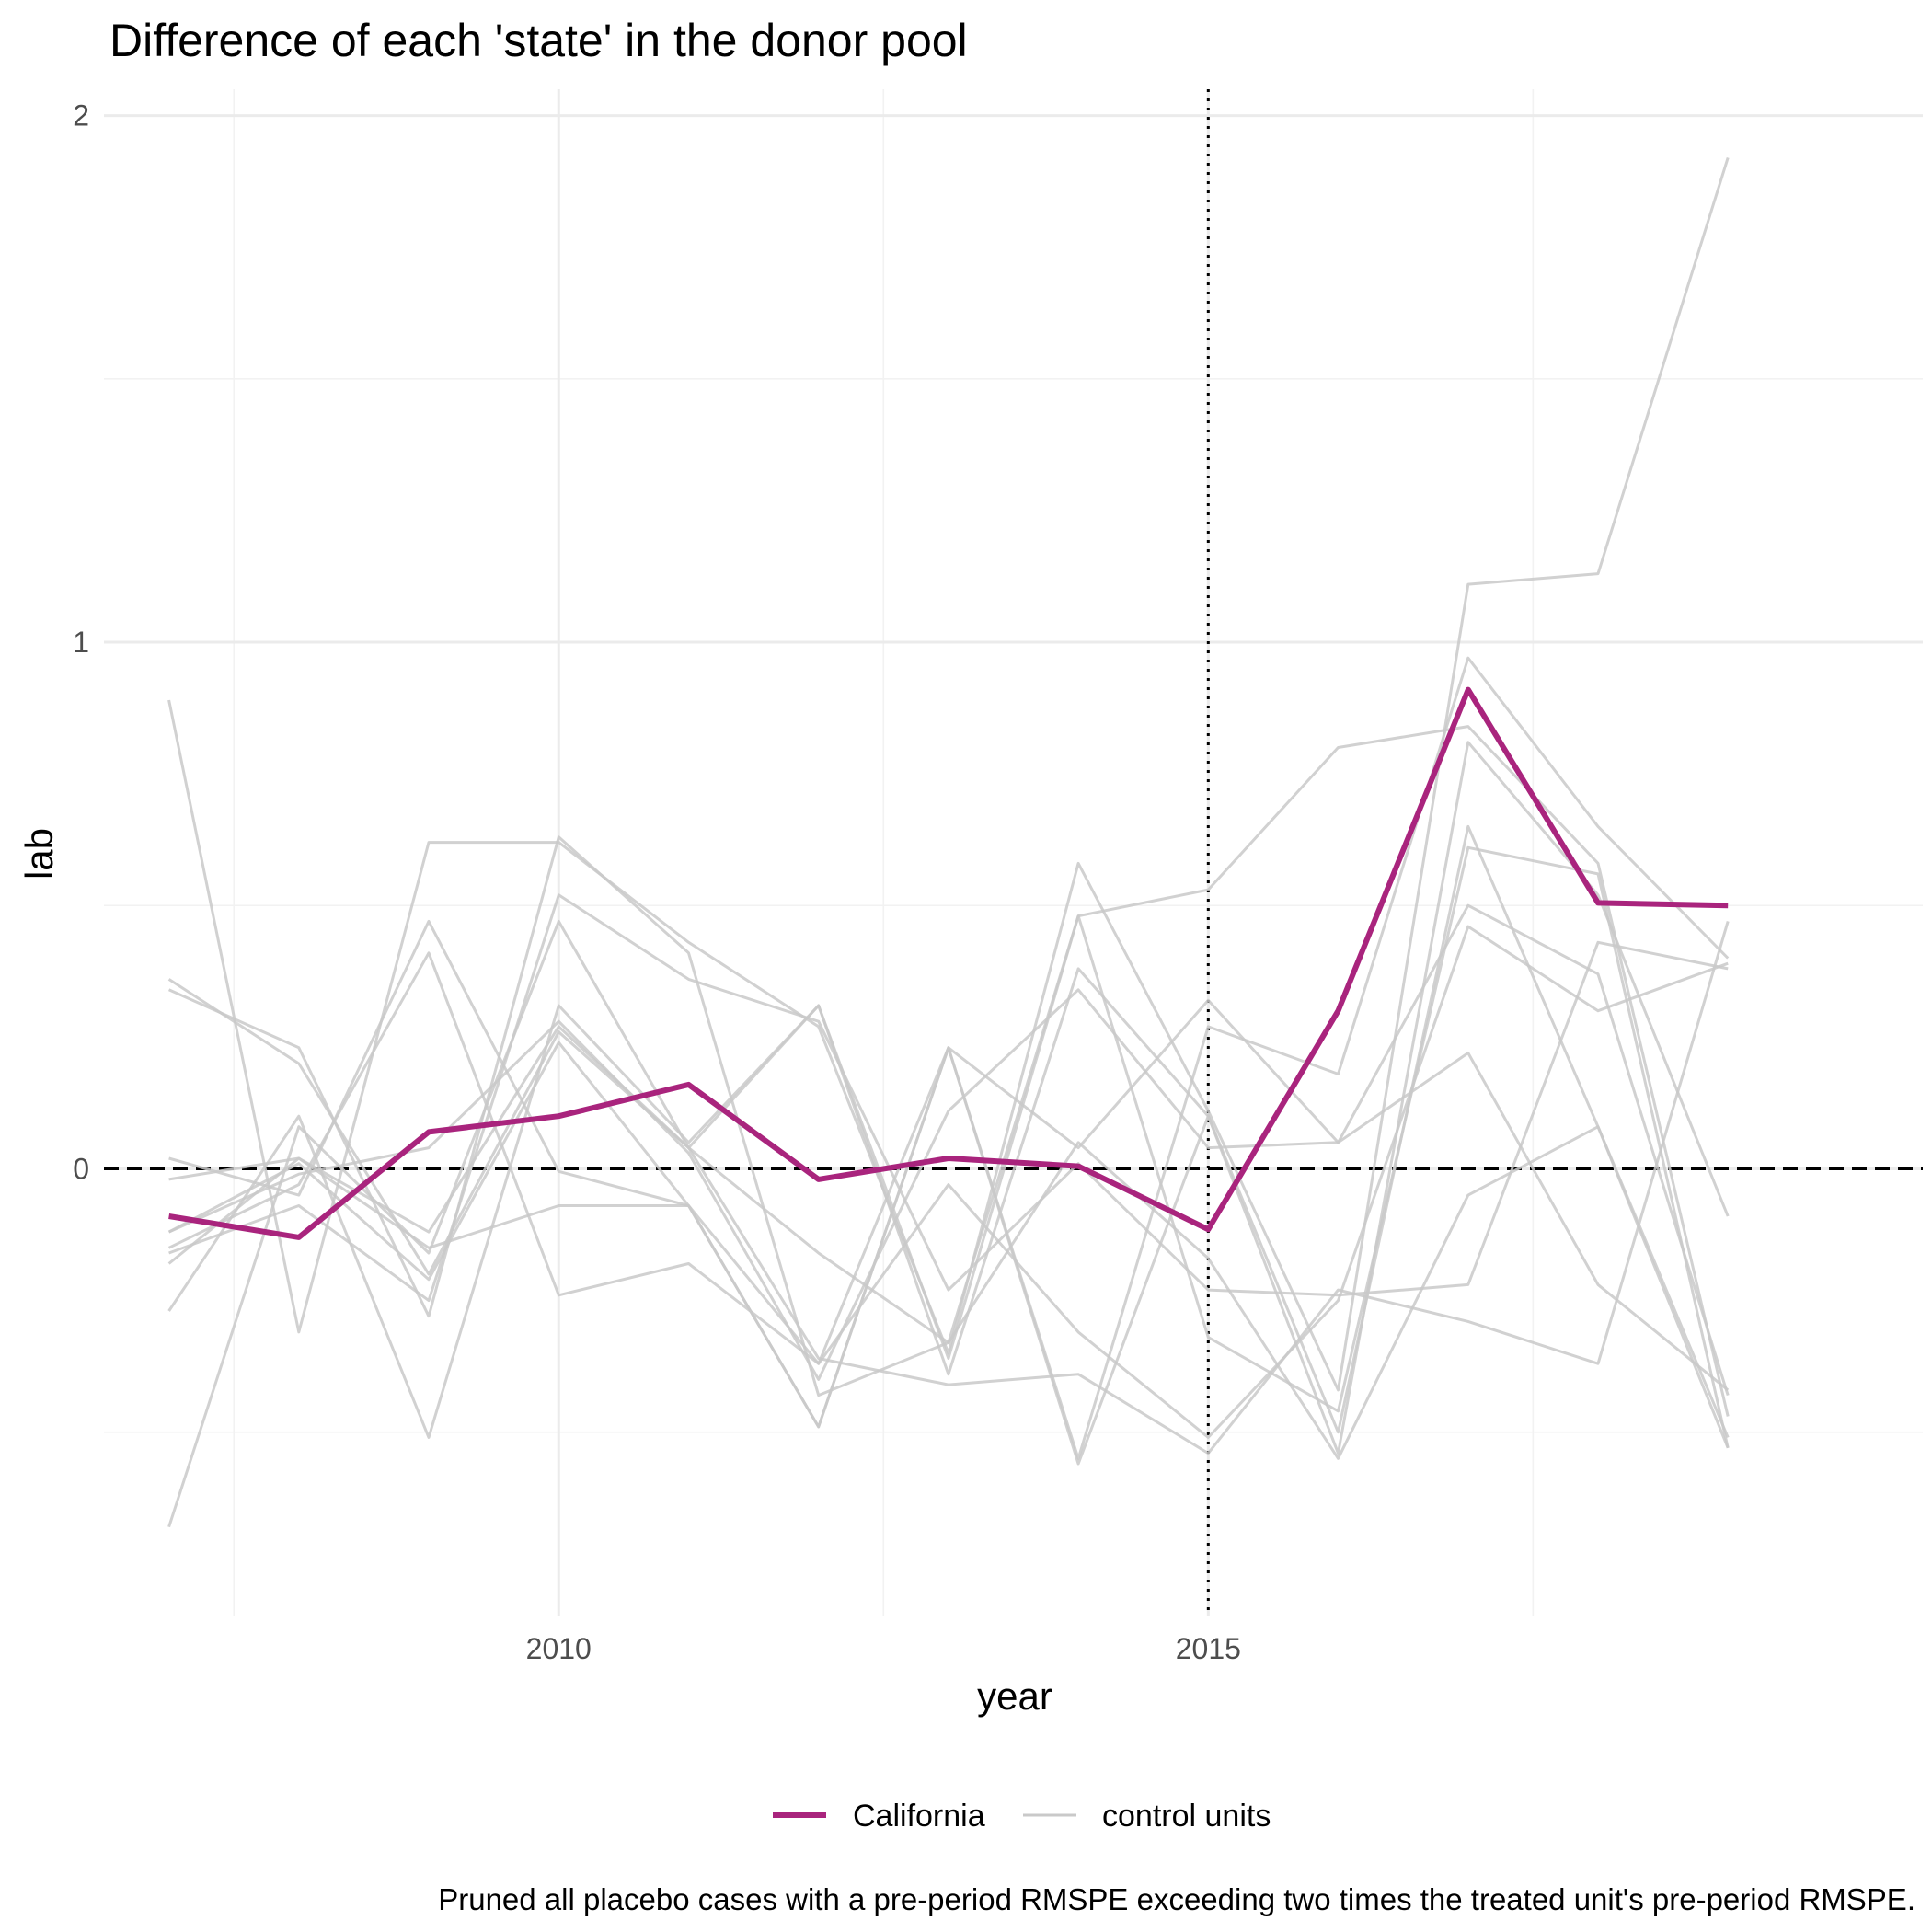 This screenshot has height=1932, width=1932. I want to click on x-axis-title: year, so click(1014, 1696).